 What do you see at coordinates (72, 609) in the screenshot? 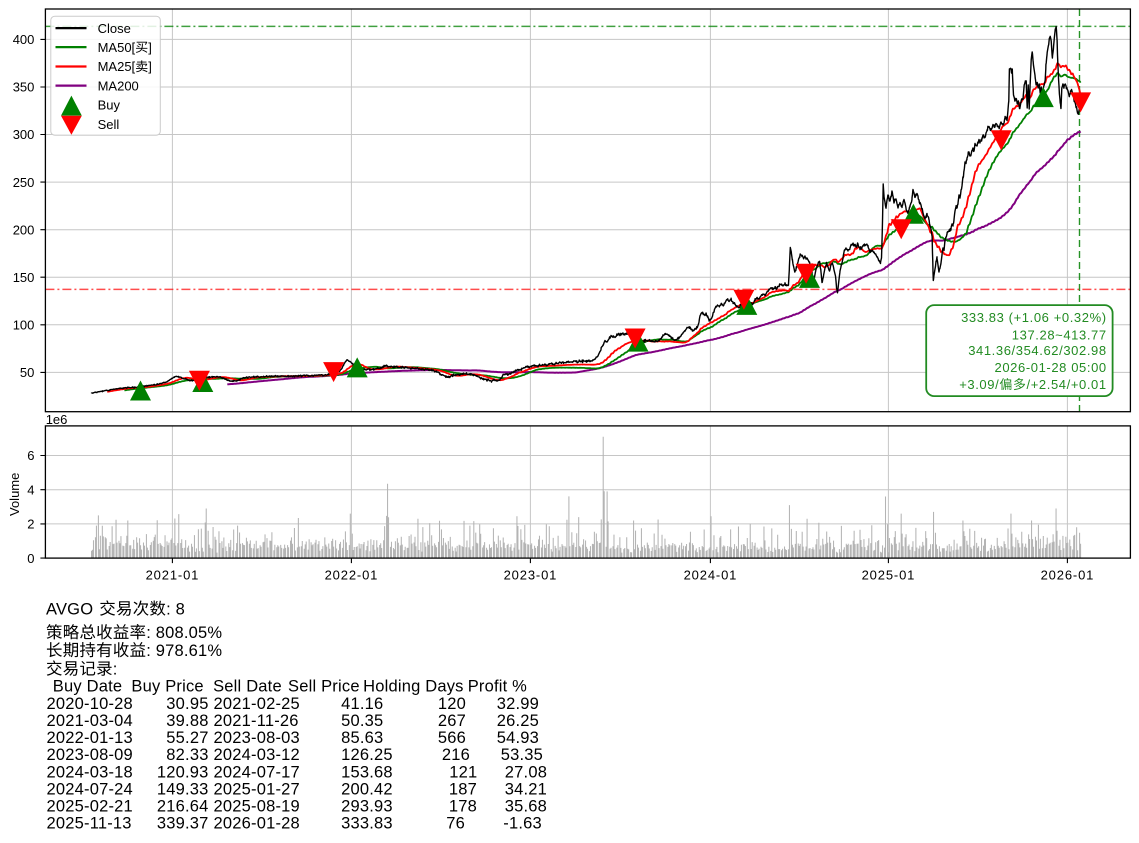
I see `svg-text: AVGO` at bounding box center [72, 609].